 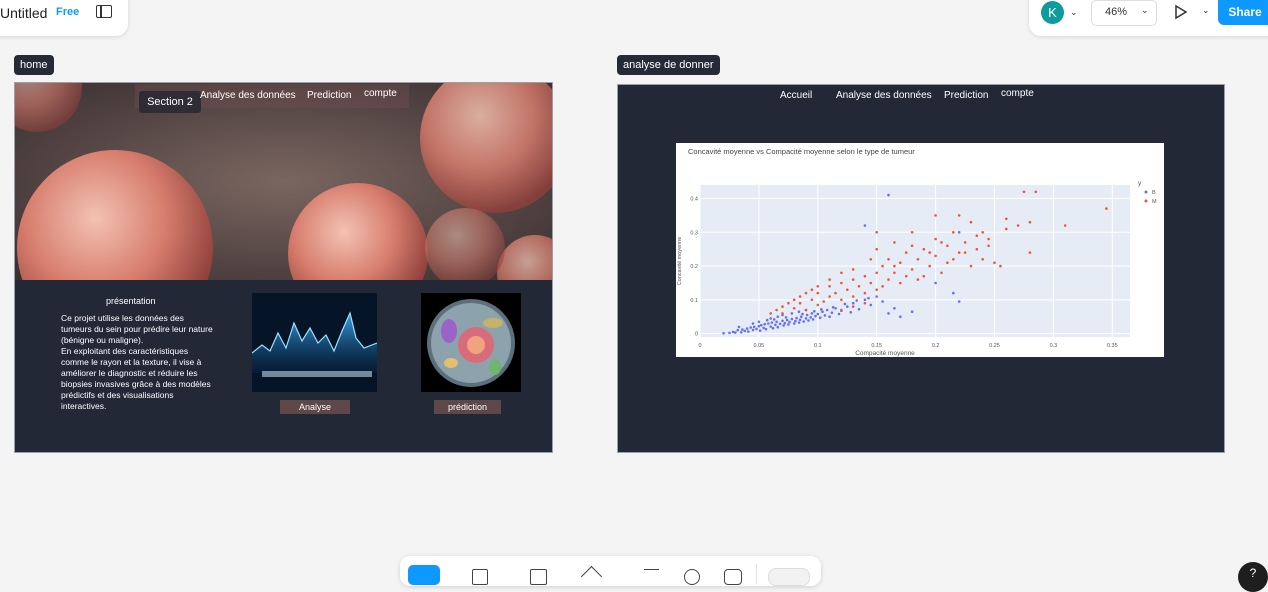 What do you see at coordinates (34, 65) in the screenshot?
I see `frame-label-home: home` at bounding box center [34, 65].